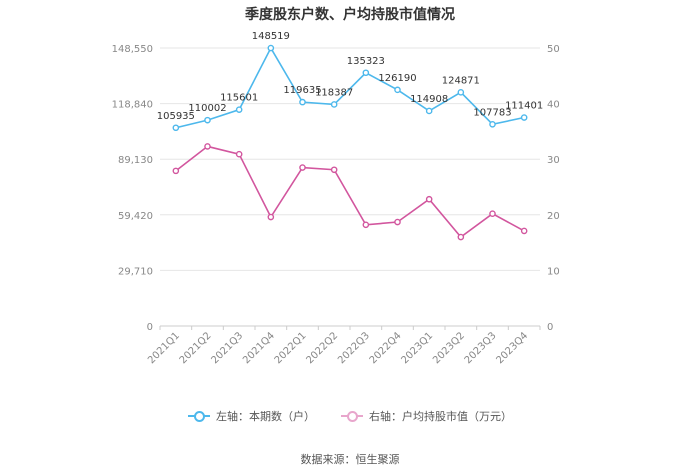 The height and width of the screenshot is (474, 700). What do you see at coordinates (553, 216) in the screenshot?
I see `right-axis-tick-label: 20` at bounding box center [553, 216].